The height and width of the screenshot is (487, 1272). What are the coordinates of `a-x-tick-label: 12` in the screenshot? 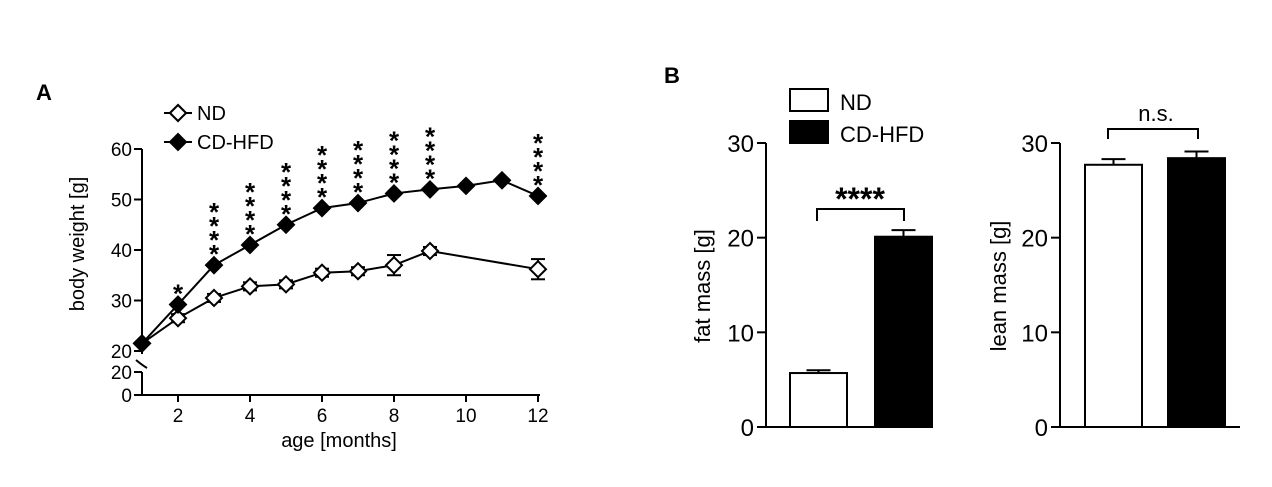 It's located at (537, 416).